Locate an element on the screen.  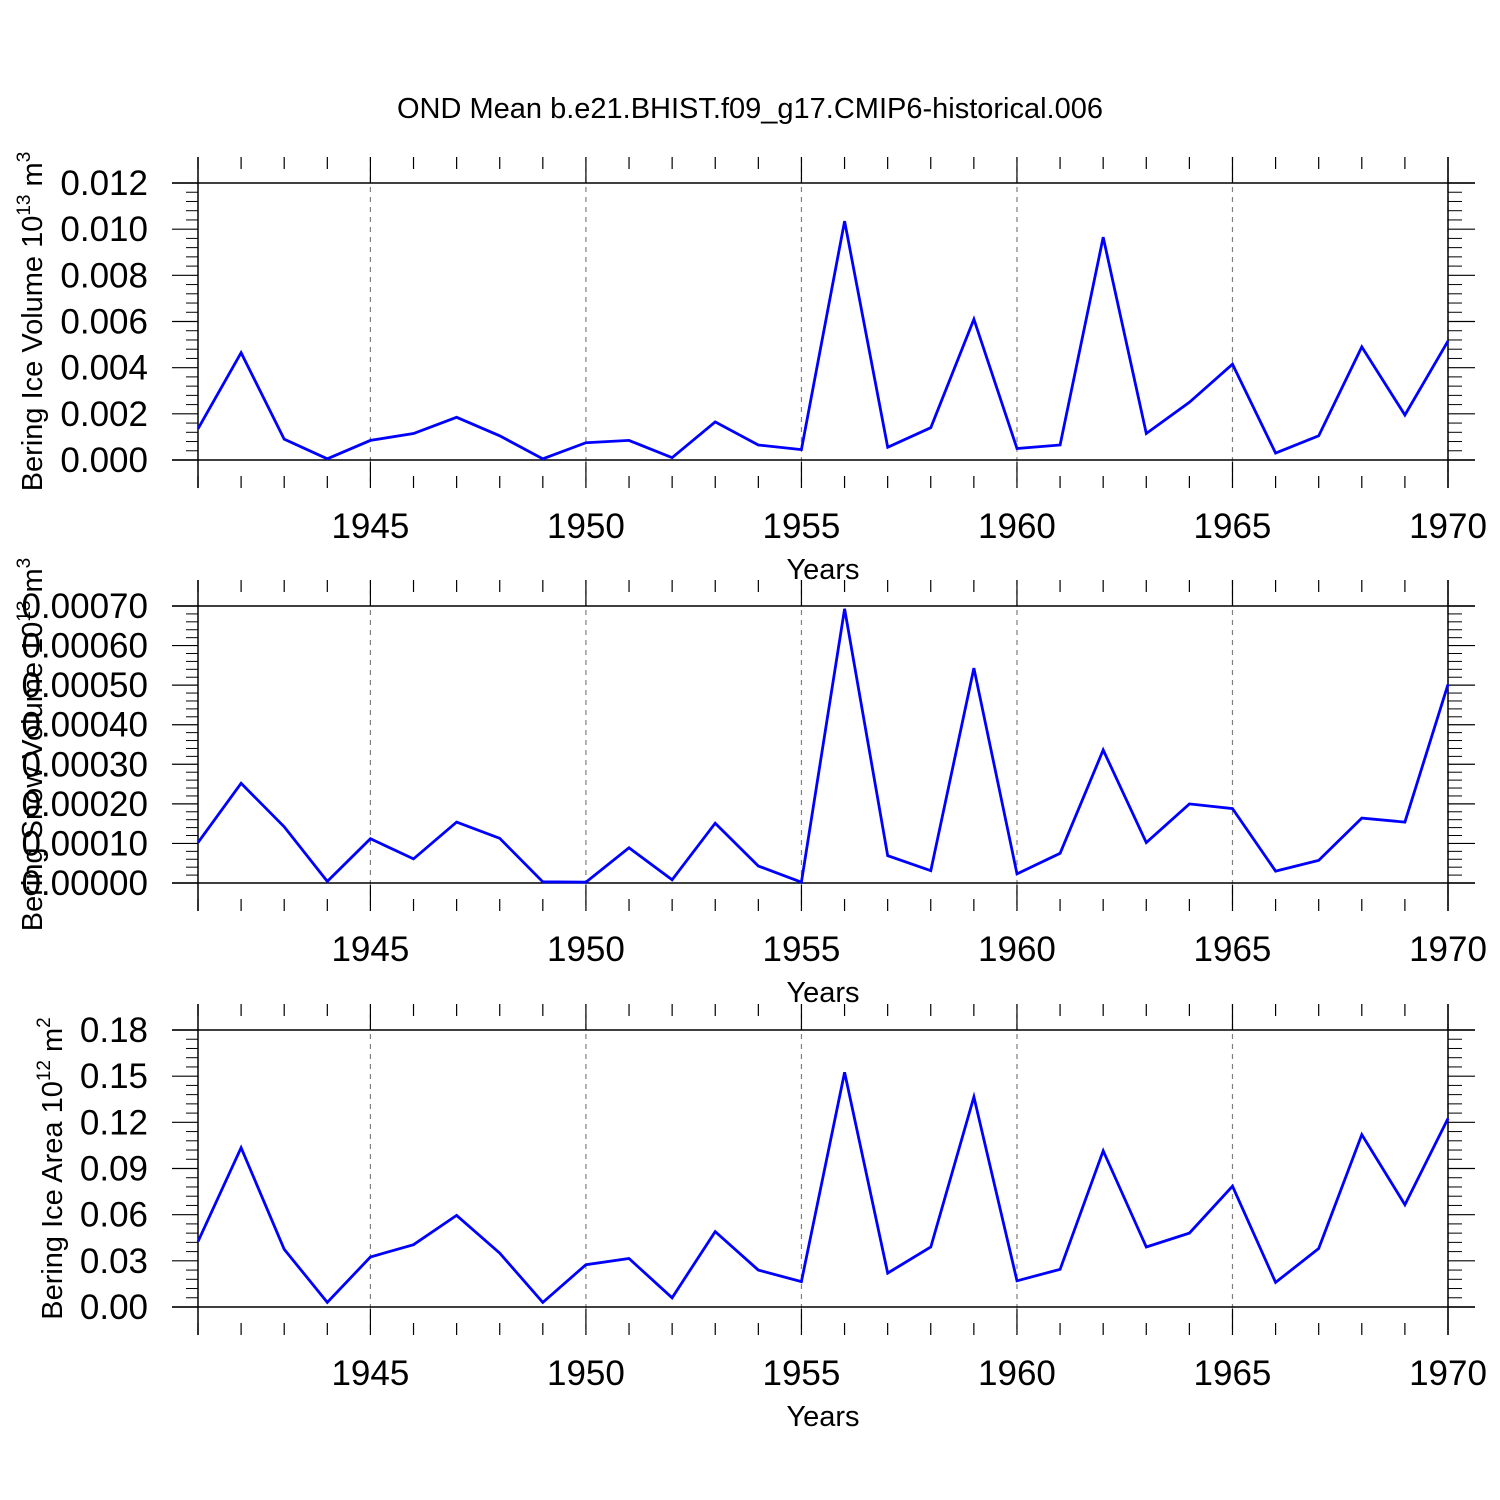
y-axis-label: Bering Ice Volume 1013 m3 is located at coordinates (31, 322).